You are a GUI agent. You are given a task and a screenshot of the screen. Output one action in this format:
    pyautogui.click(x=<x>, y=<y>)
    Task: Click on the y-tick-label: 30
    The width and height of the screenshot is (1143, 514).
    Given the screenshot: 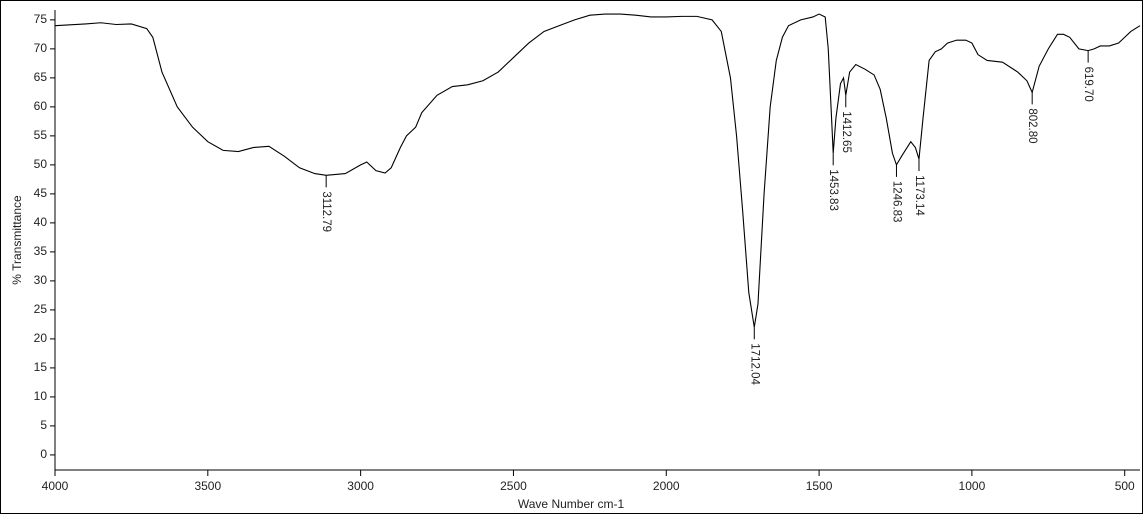 What is the action you would take?
    pyautogui.click(x=41, y=280)
    